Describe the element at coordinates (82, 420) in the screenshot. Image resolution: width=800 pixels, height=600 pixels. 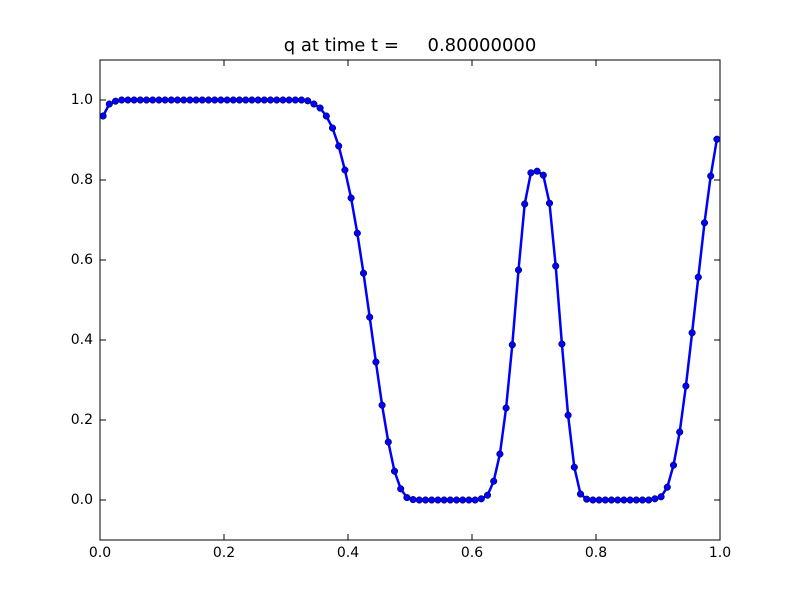
I see `y-tick-label: 0.2` at that location.